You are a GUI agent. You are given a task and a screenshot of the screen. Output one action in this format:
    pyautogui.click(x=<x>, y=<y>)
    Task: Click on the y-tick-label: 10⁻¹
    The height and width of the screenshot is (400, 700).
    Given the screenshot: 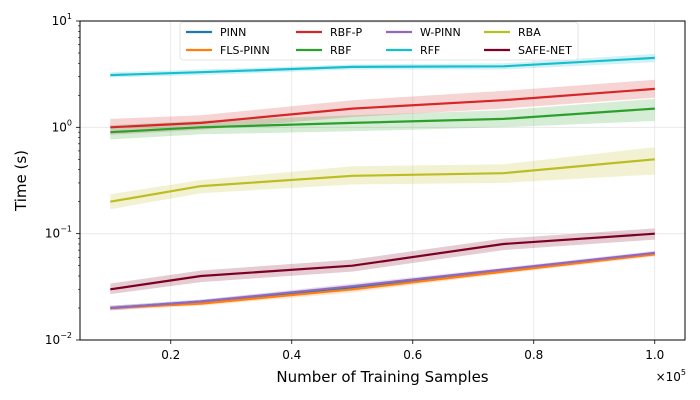 What is the action you would take?
    pyautogui.click(x=58, y=233)
    